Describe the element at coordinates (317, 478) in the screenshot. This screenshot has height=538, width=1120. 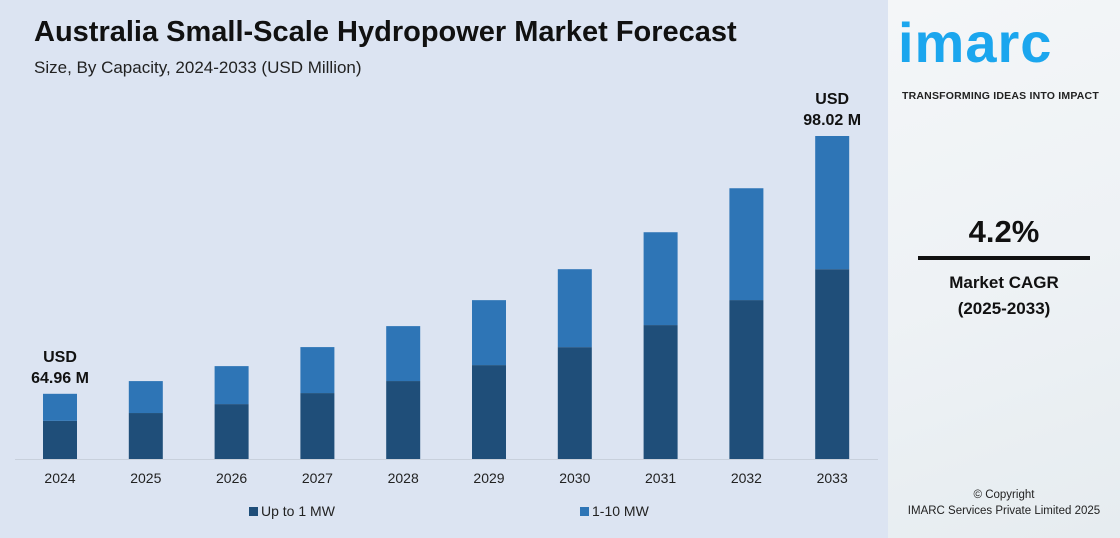
I see `x-tick-label: 2027` at that location.